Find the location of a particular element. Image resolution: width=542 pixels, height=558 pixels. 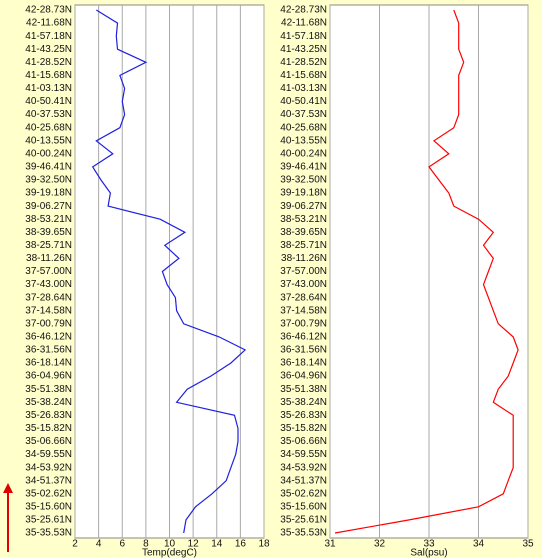

arrow-head is located at coordinates (8, 488).